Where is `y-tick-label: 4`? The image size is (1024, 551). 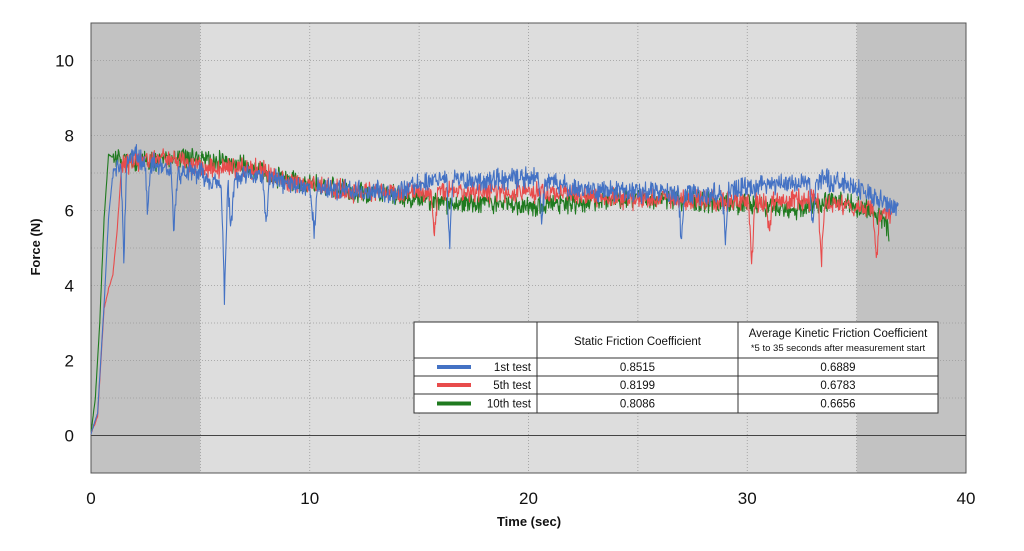
y-tick-label: 4 is located at coordinates (69, 286).